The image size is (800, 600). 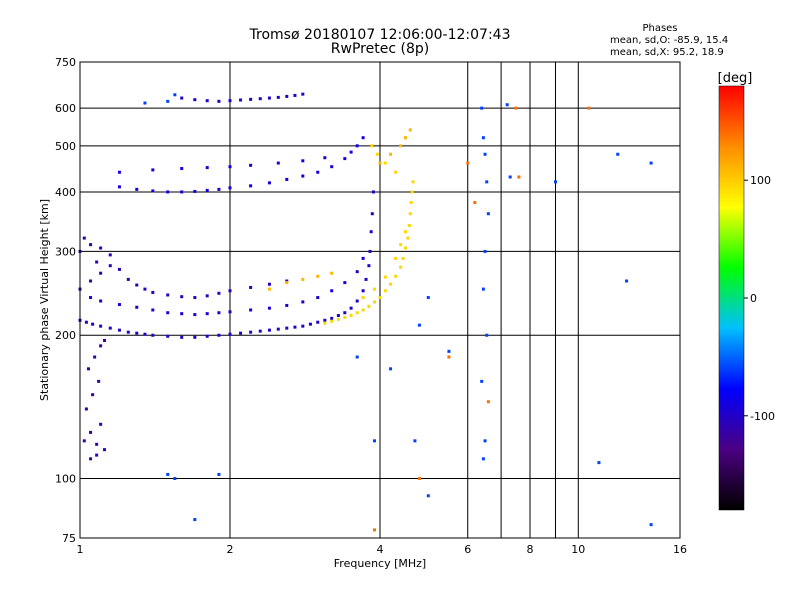 What do you see at coordinates (735, 291) in the screenshot?
I see `colorbar: [deg]` at bounding box center [735, 291].